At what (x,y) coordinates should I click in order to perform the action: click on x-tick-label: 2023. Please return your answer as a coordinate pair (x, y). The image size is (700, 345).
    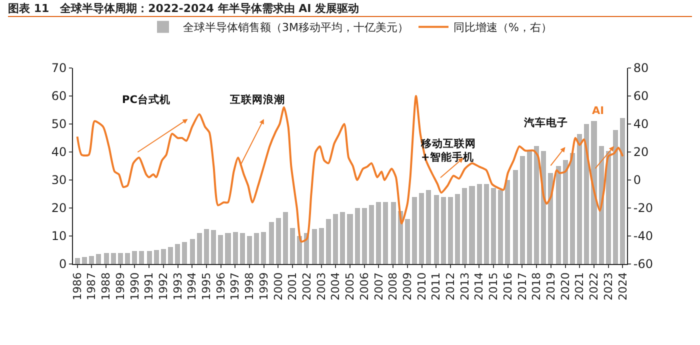
    Looking at the image, I should click on (608, 286).